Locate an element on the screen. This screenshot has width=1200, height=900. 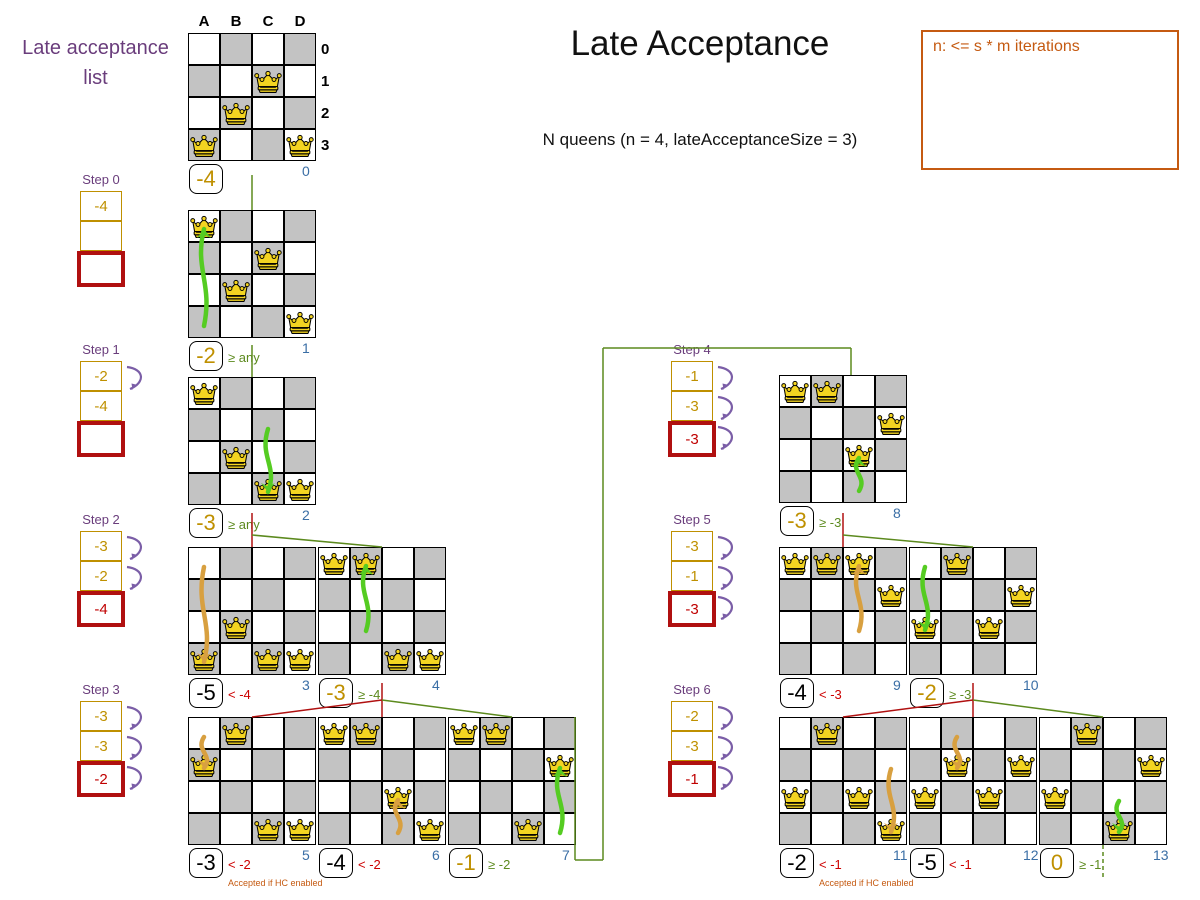
page-title: Late Acceptance is located at coordinates (700, 43).